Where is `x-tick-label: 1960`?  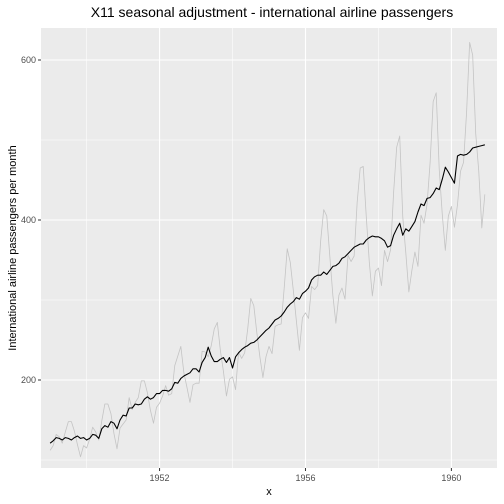 x-tick-label: 1960 is located at coordinates (451, 478).